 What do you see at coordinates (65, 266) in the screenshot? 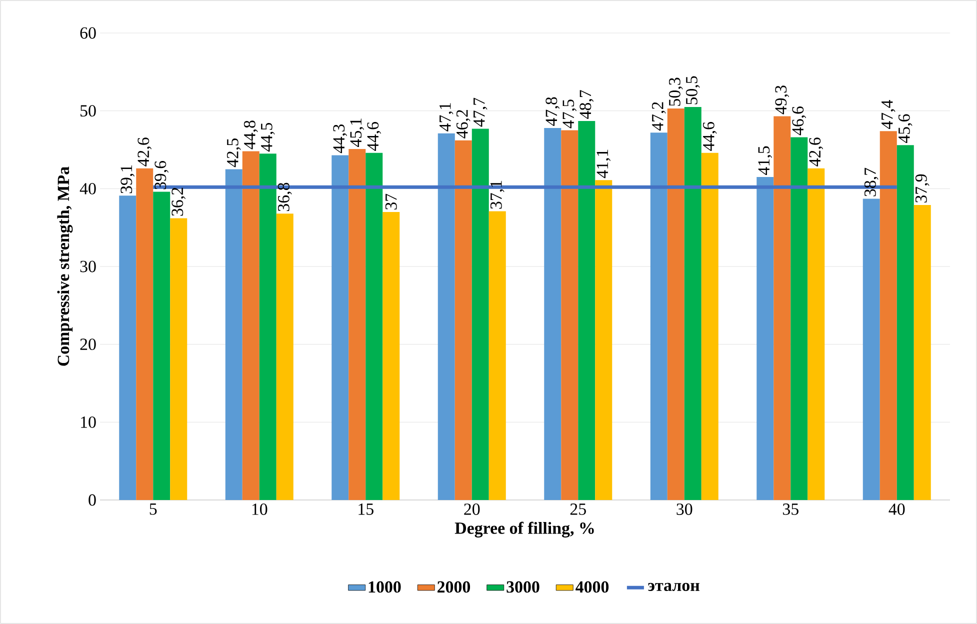
I see `y-axis-title: Compressive strength, MPa` at bounding box center [65, 266].